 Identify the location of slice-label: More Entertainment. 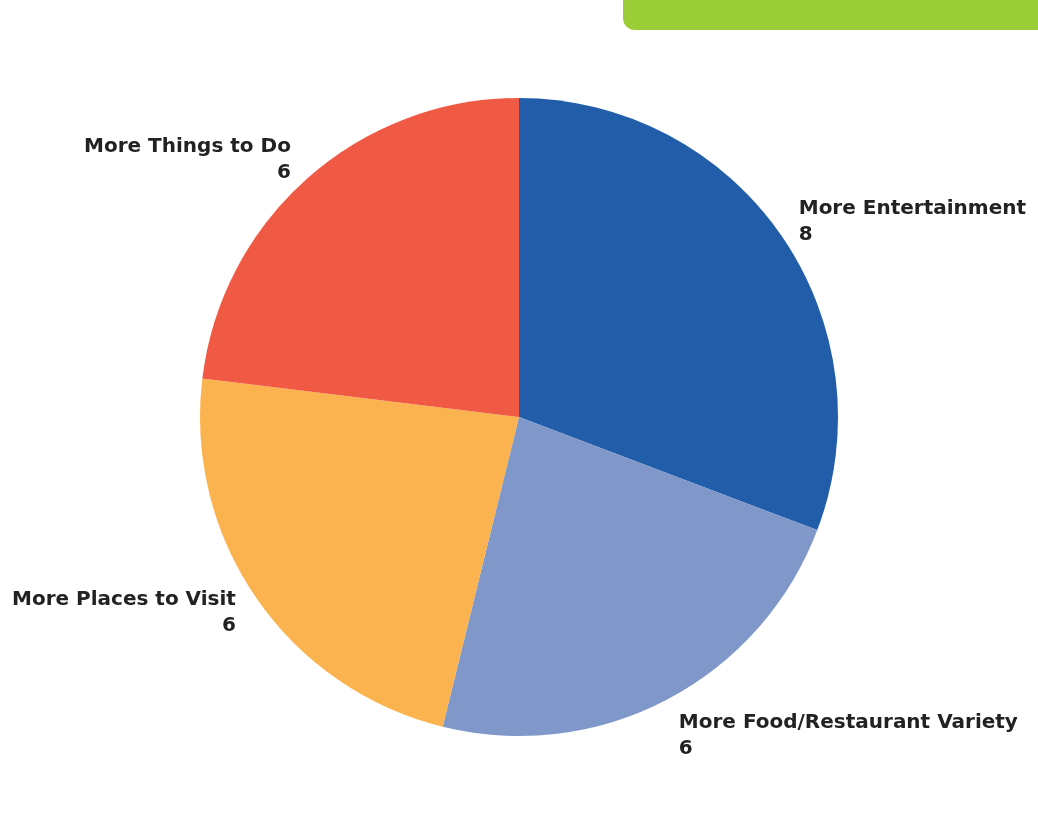
(912, 206).